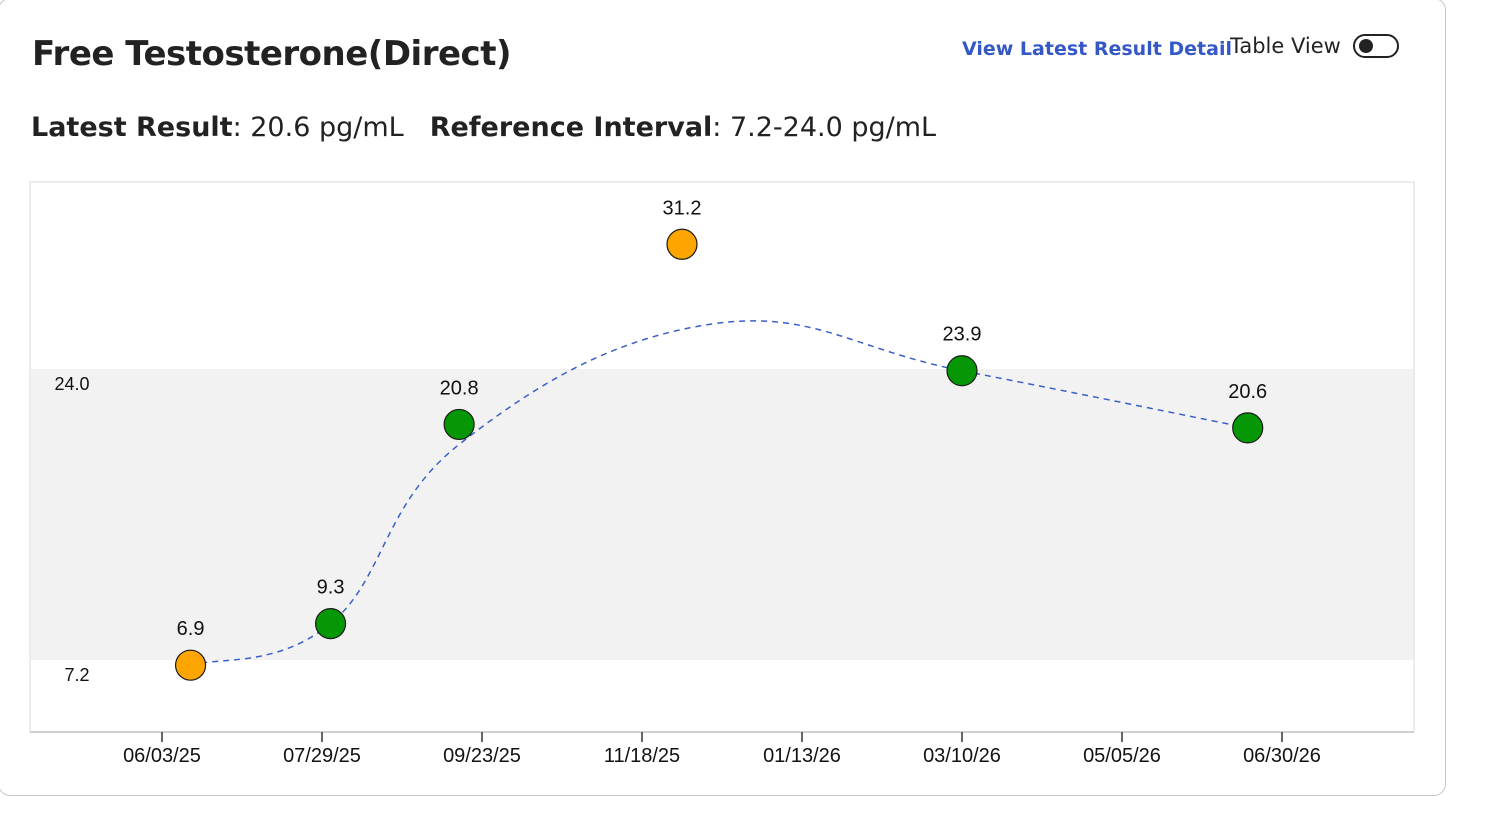 Image resolution: width=1502 pixels, height=835 pixels. What do you see at coordinates (1285, 46) in the screenshot?
I see `table-view-label: Table View` at bounding box center [1285, 46].